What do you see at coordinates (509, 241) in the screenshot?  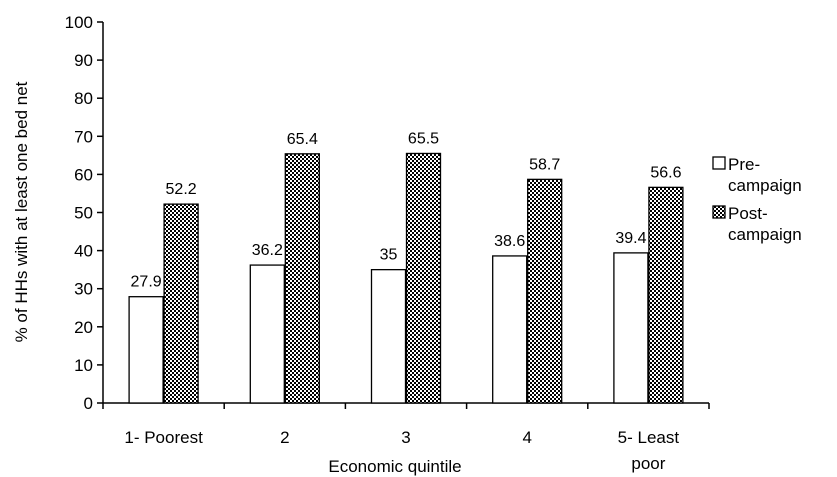 I see `data-label-pre: 38.6` at bounding box center [509, 241].